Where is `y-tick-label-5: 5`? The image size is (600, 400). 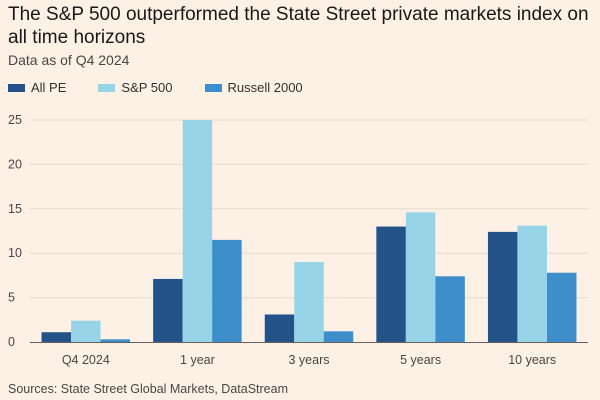 y-tick-label-5: 5 is located at coordinates (11, 298).